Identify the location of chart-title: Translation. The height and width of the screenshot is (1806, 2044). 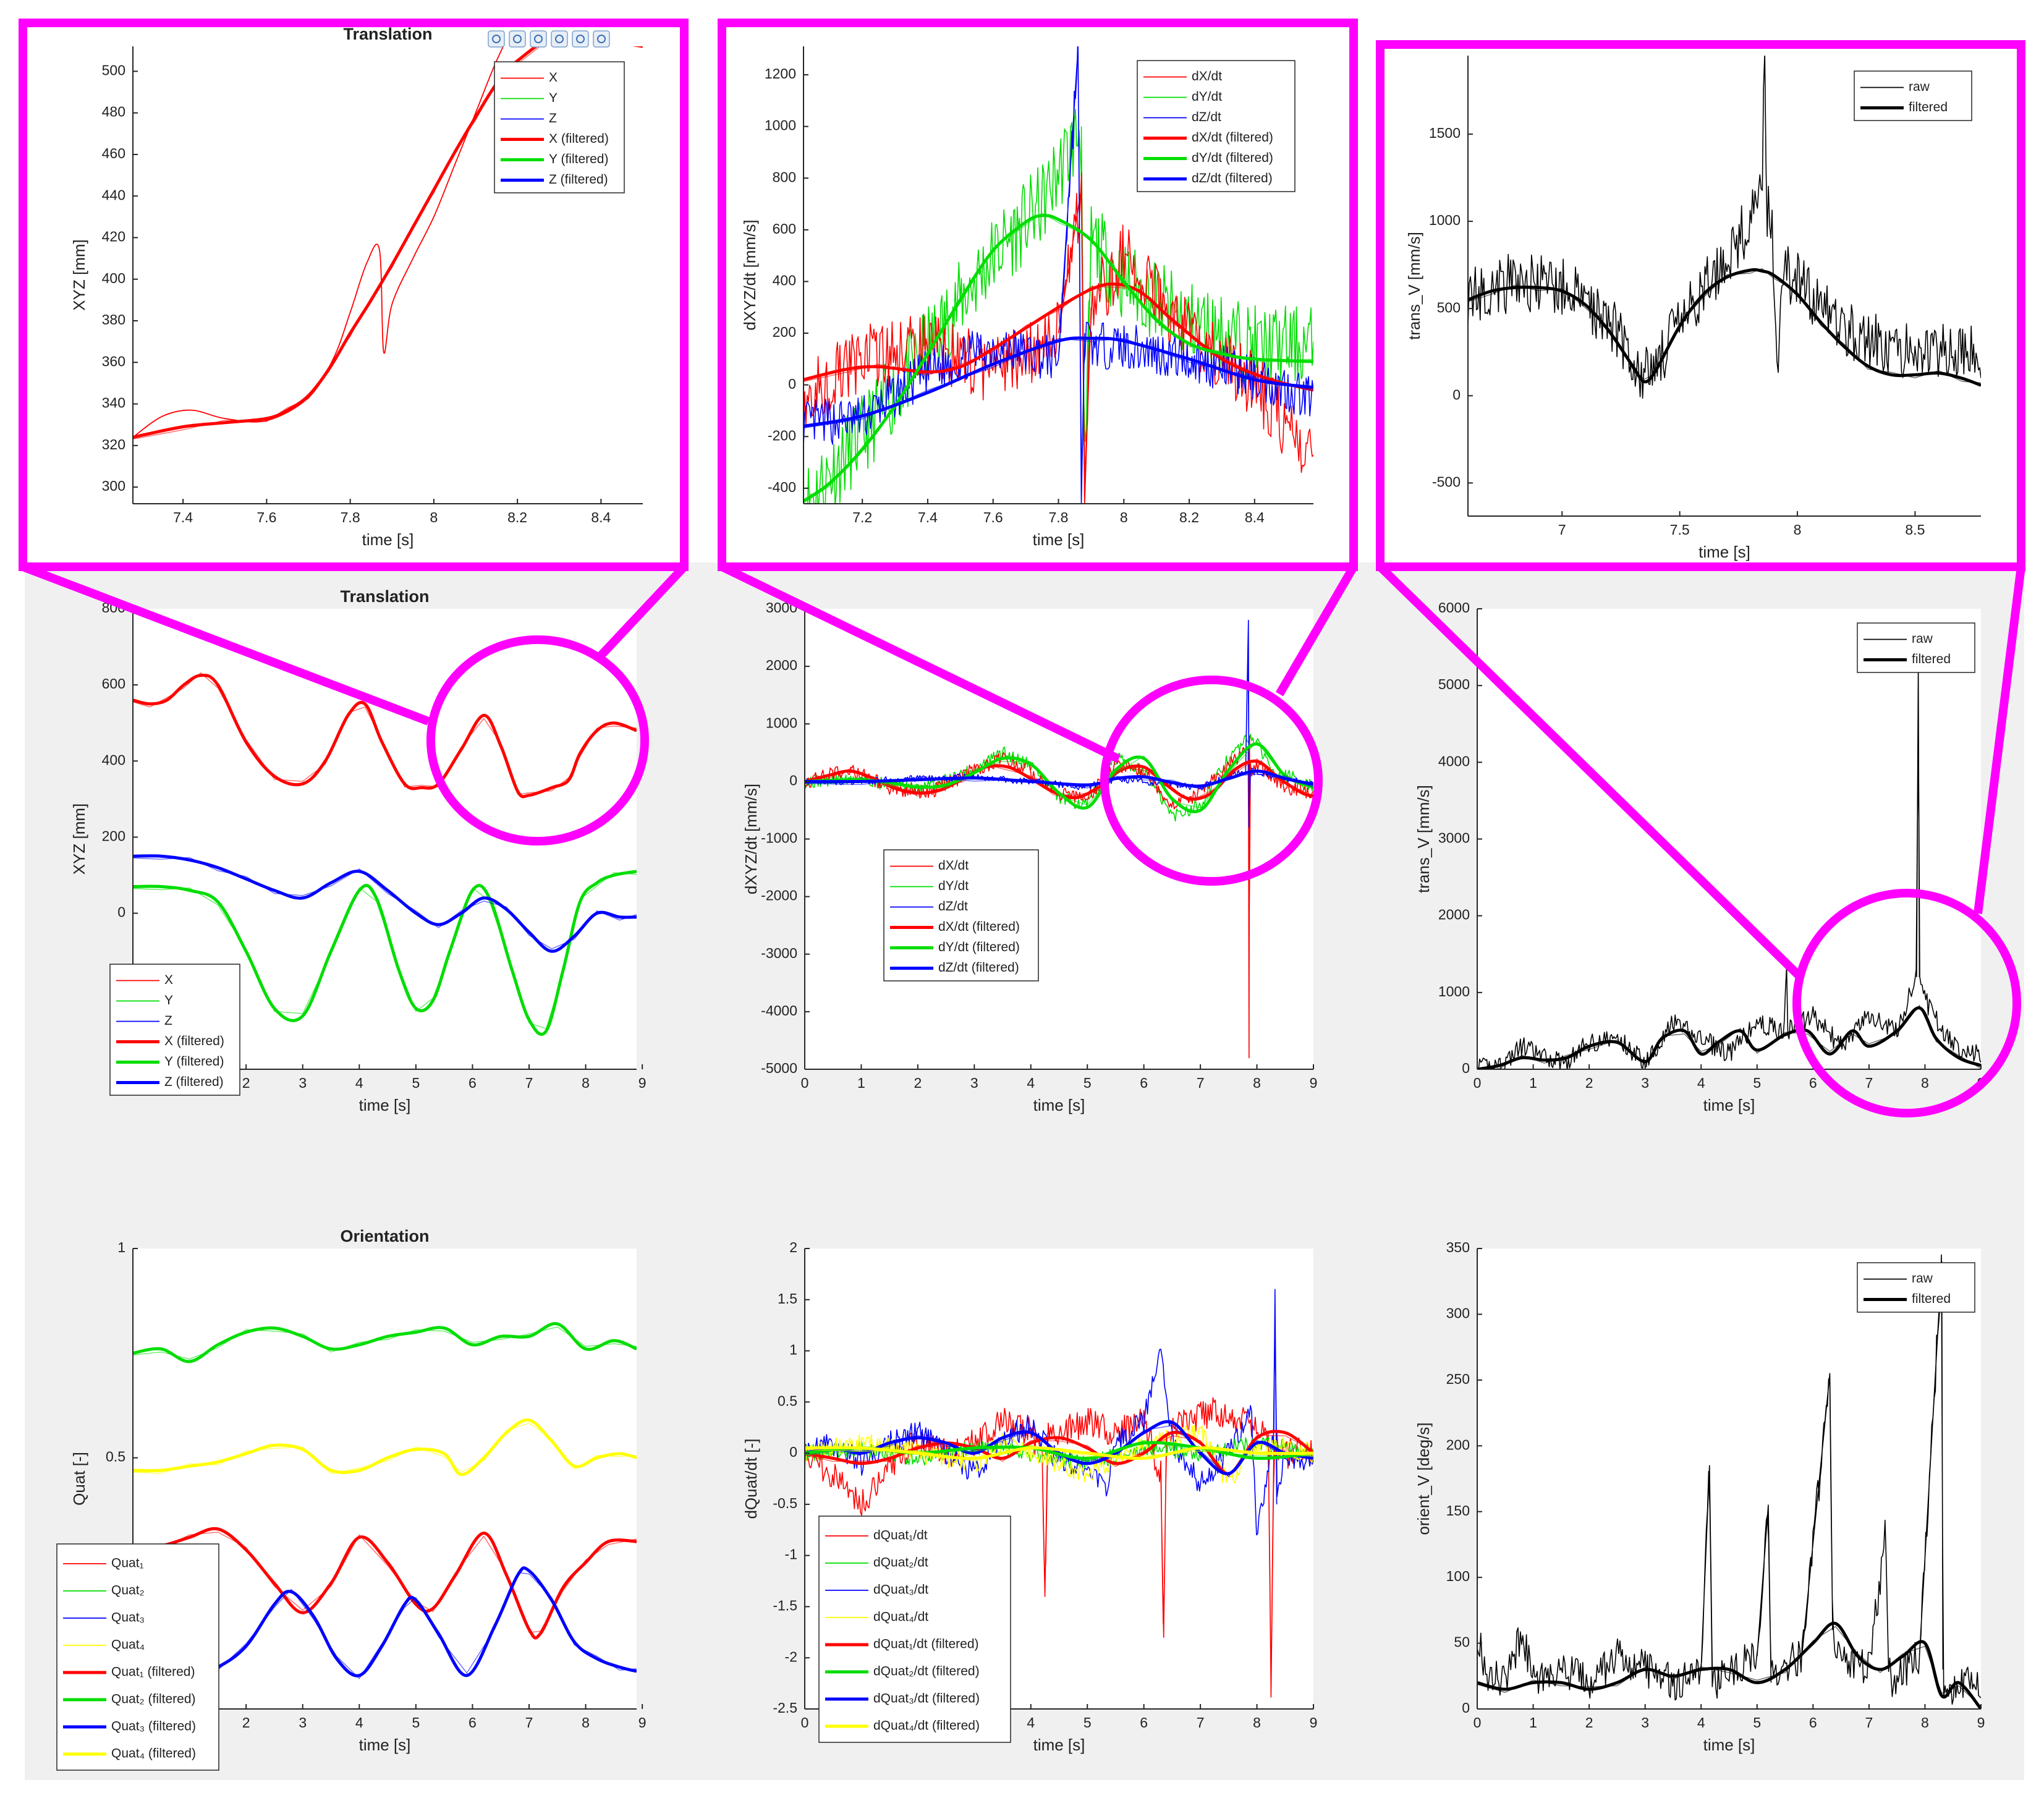
(385, 596).